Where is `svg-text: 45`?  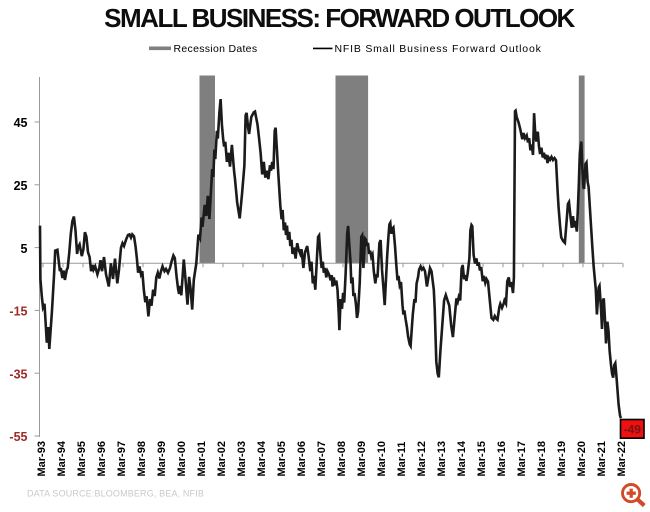
svg-text: 45 is located at coordinates (21, 123).